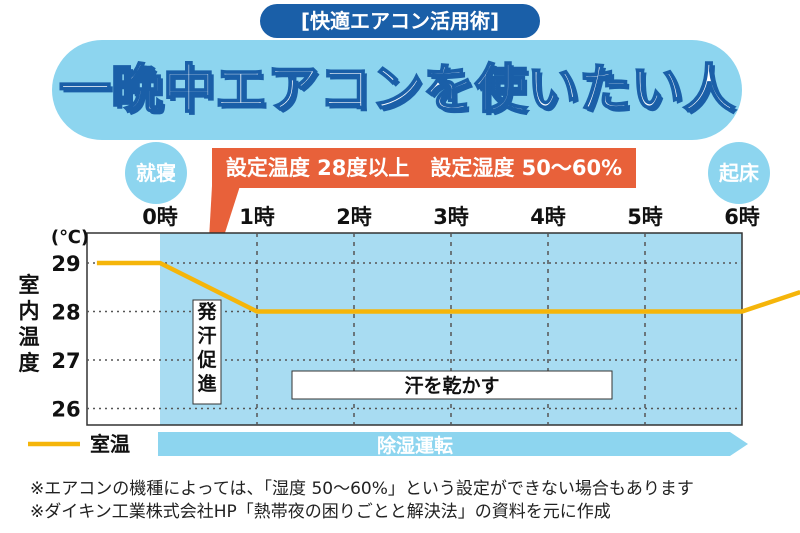 The height and width of the screenshot is (533, 800). Describe the element at coordinates (65, 313) in the screenshot. I see `y-tick-label: 28` at that location.